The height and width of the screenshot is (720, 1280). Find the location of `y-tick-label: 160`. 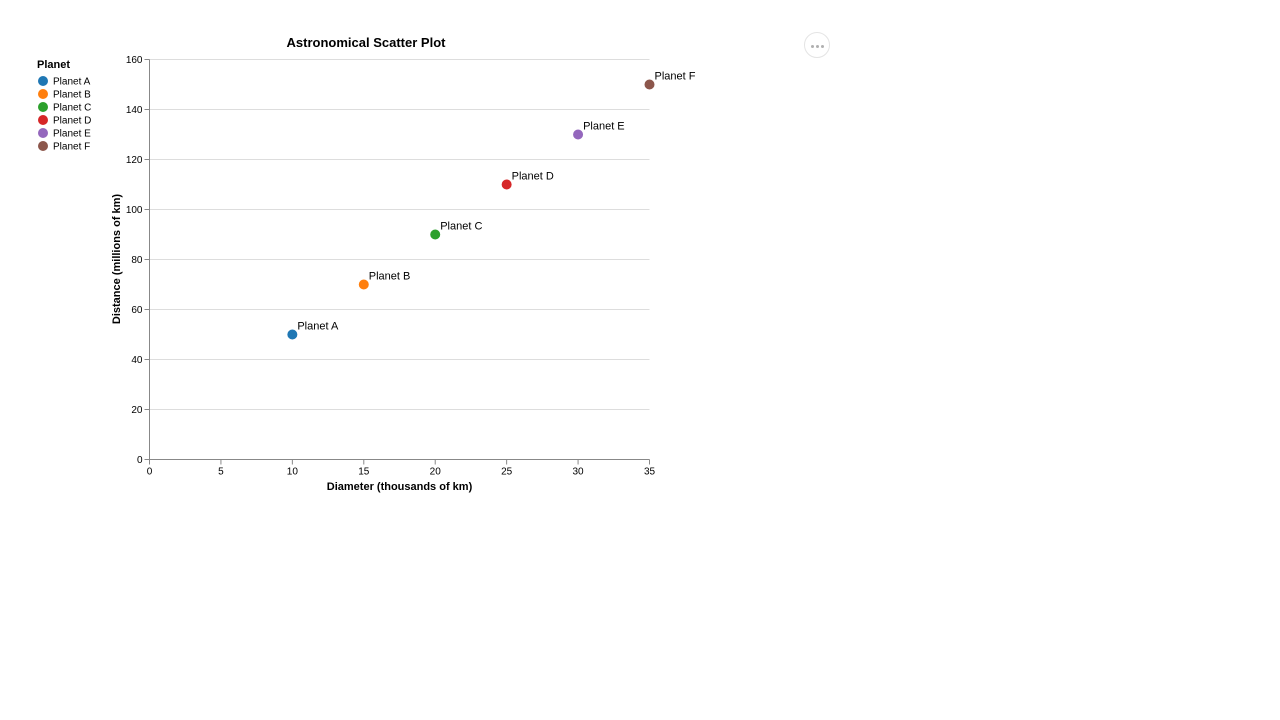

y-tick-label: 160 is located at coordinates (134, 60).